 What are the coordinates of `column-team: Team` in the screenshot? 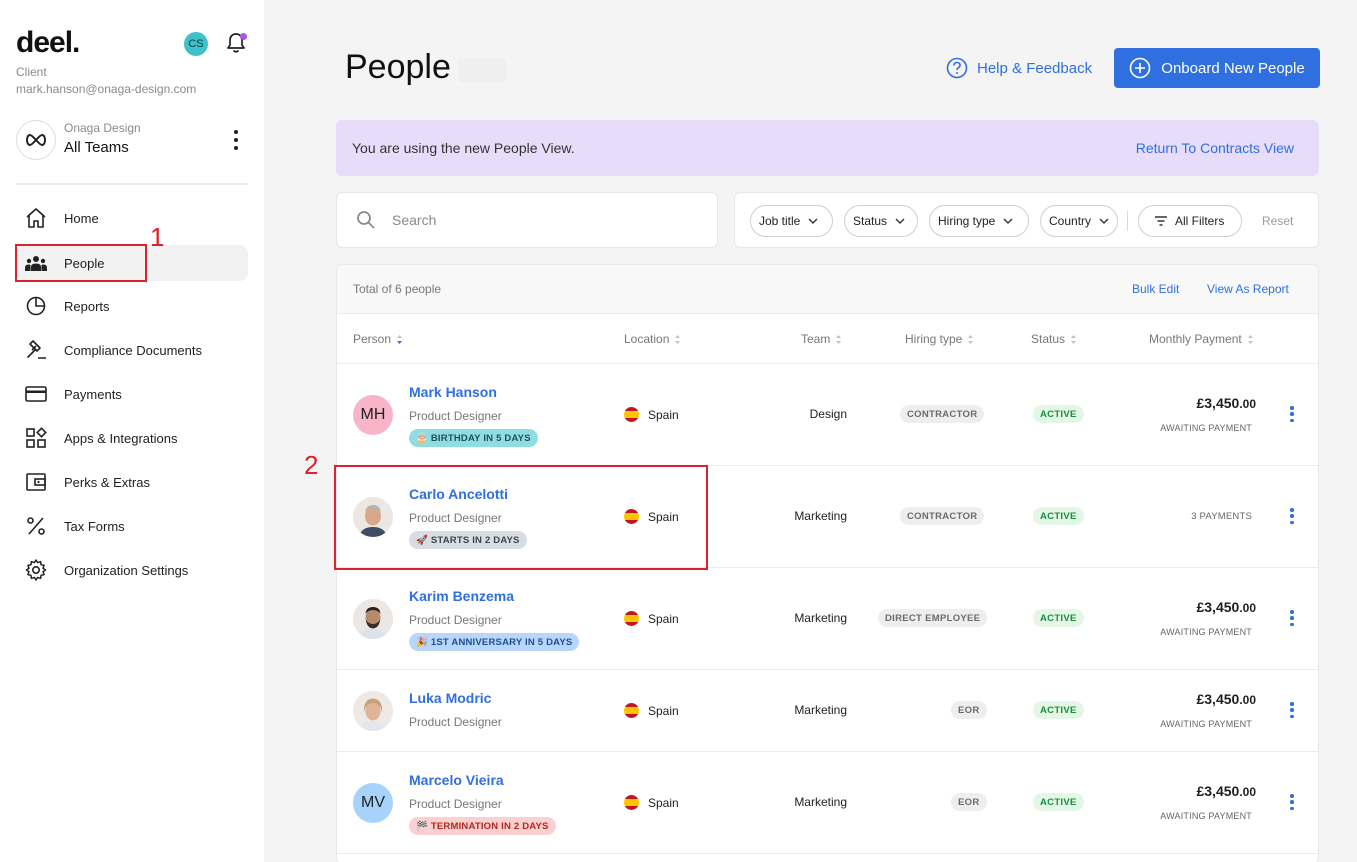 It's located at (821, 339).